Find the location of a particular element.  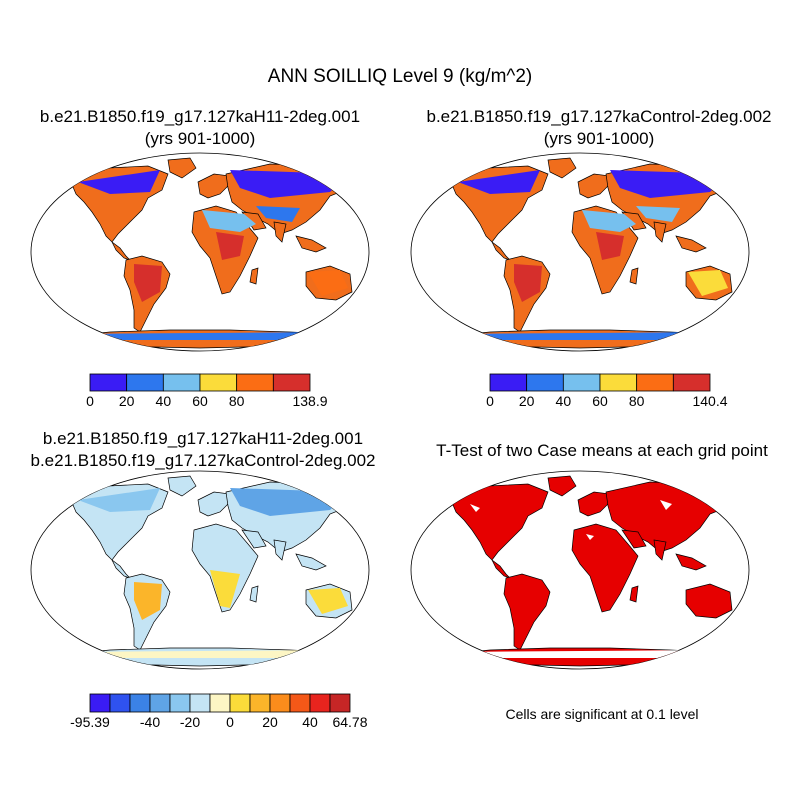

map-case2 is located at coordinates (580, 252).